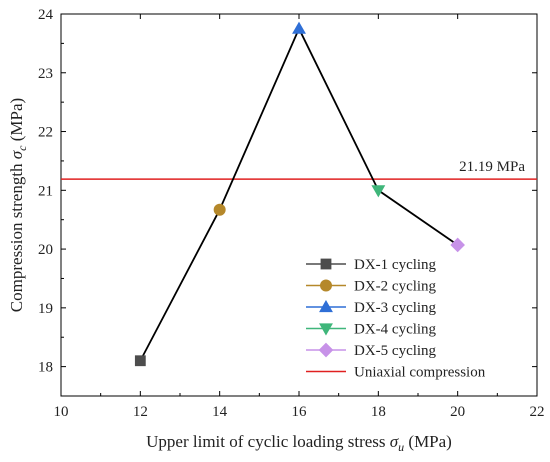 The image size is (550, 462). Describe the element at coordinates (61, 412) in the screenshot. I see `x-tick-label: 10` at that location.